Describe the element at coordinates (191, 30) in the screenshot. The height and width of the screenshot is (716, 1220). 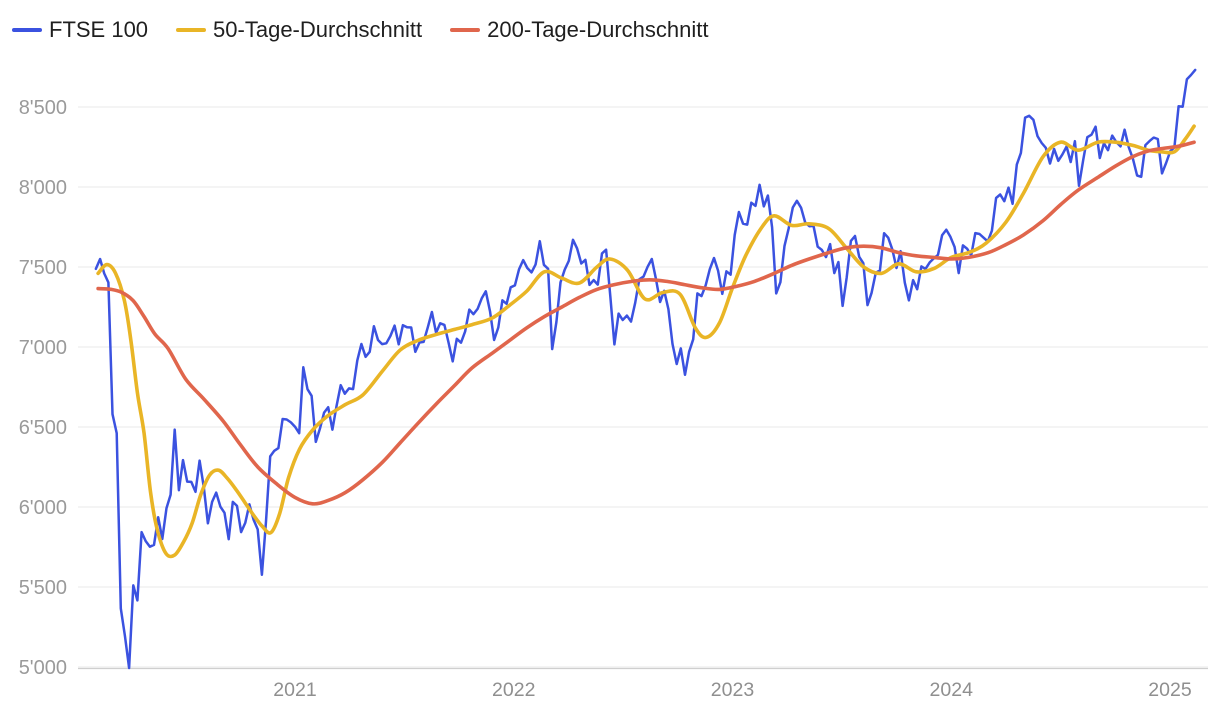
I see `legend-swatch-50-tage` at that location.